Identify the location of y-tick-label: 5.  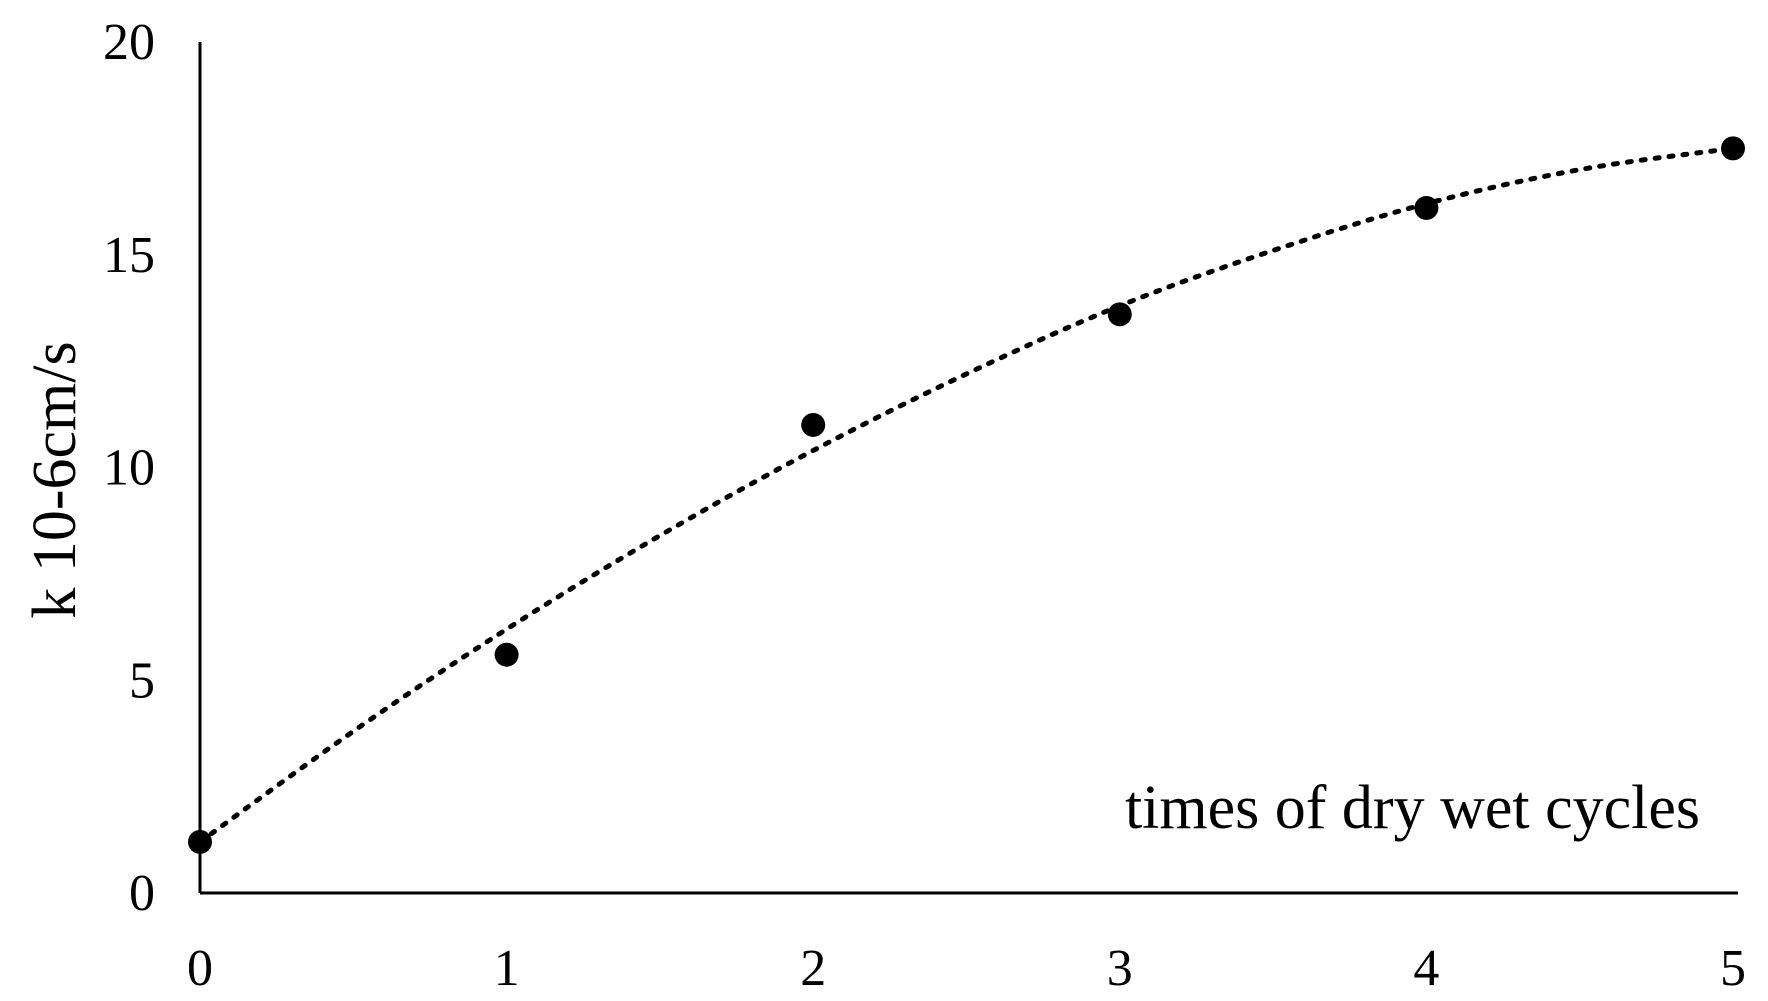
(142, 680).